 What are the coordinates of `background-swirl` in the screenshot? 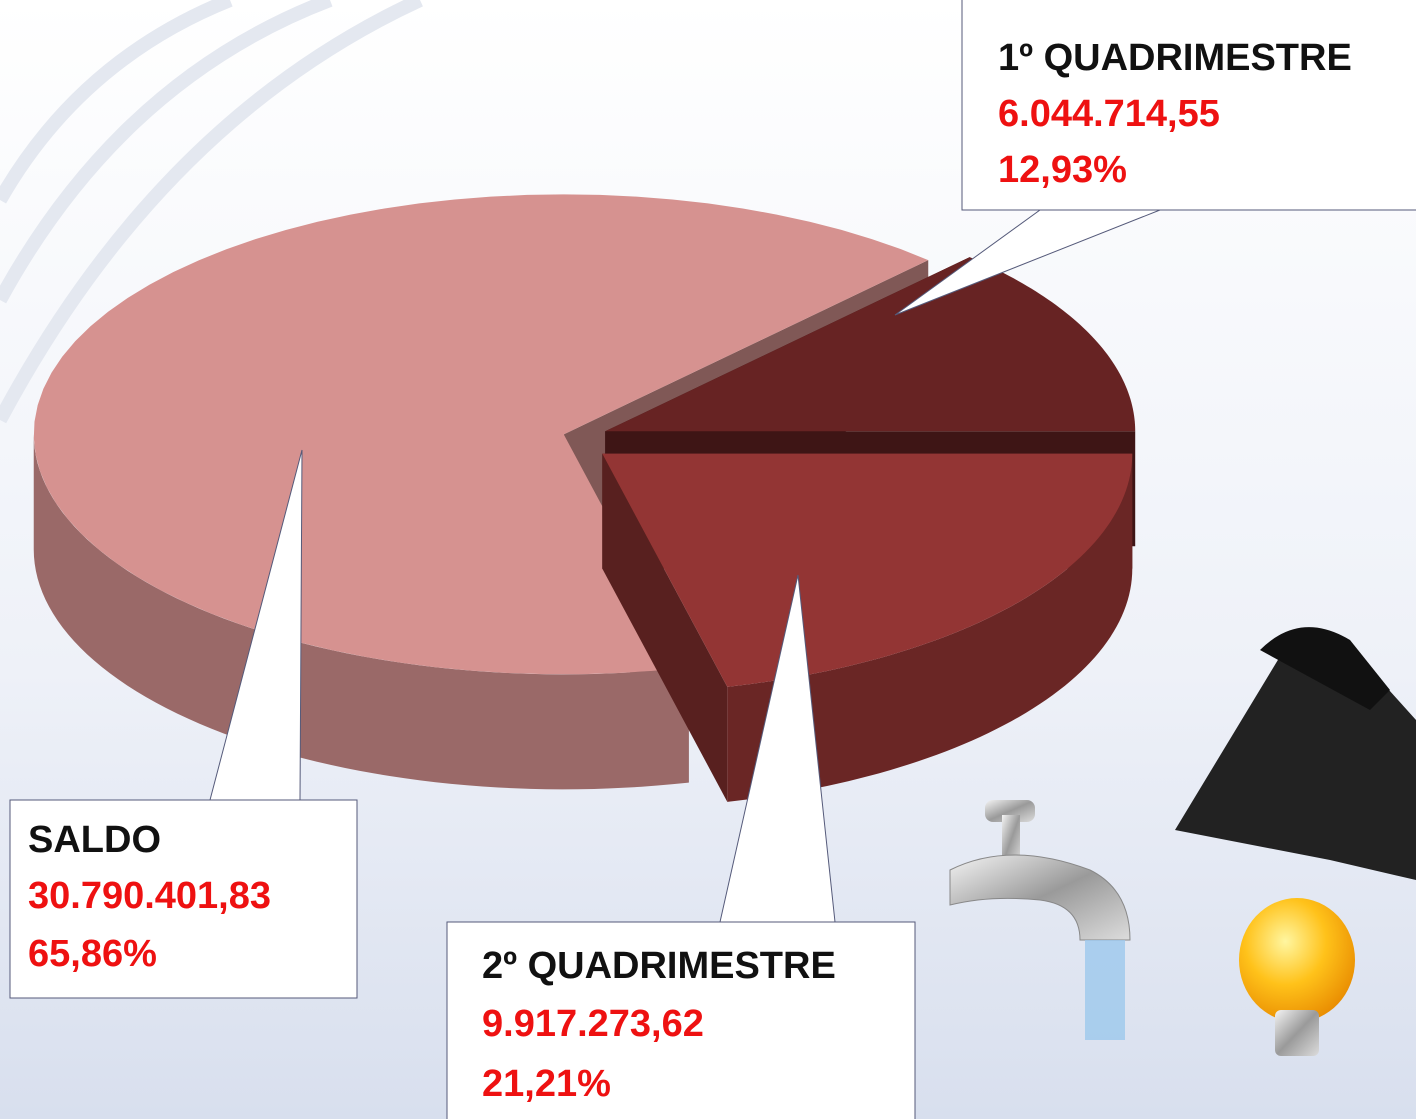 It's located at (211, 212).